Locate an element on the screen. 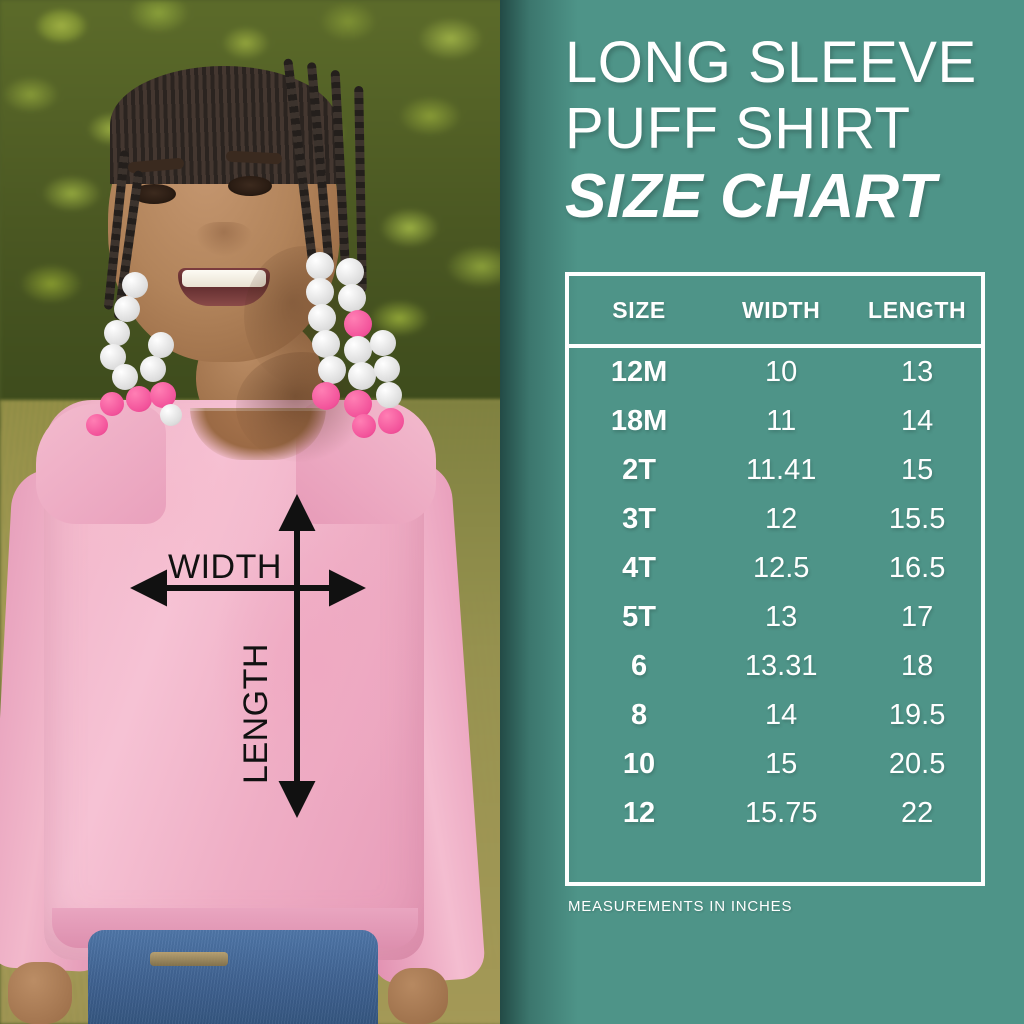 This screenshot has width=1024, height=1024. table-row: 10 15 20.5 is located at coordinates (775, 764).